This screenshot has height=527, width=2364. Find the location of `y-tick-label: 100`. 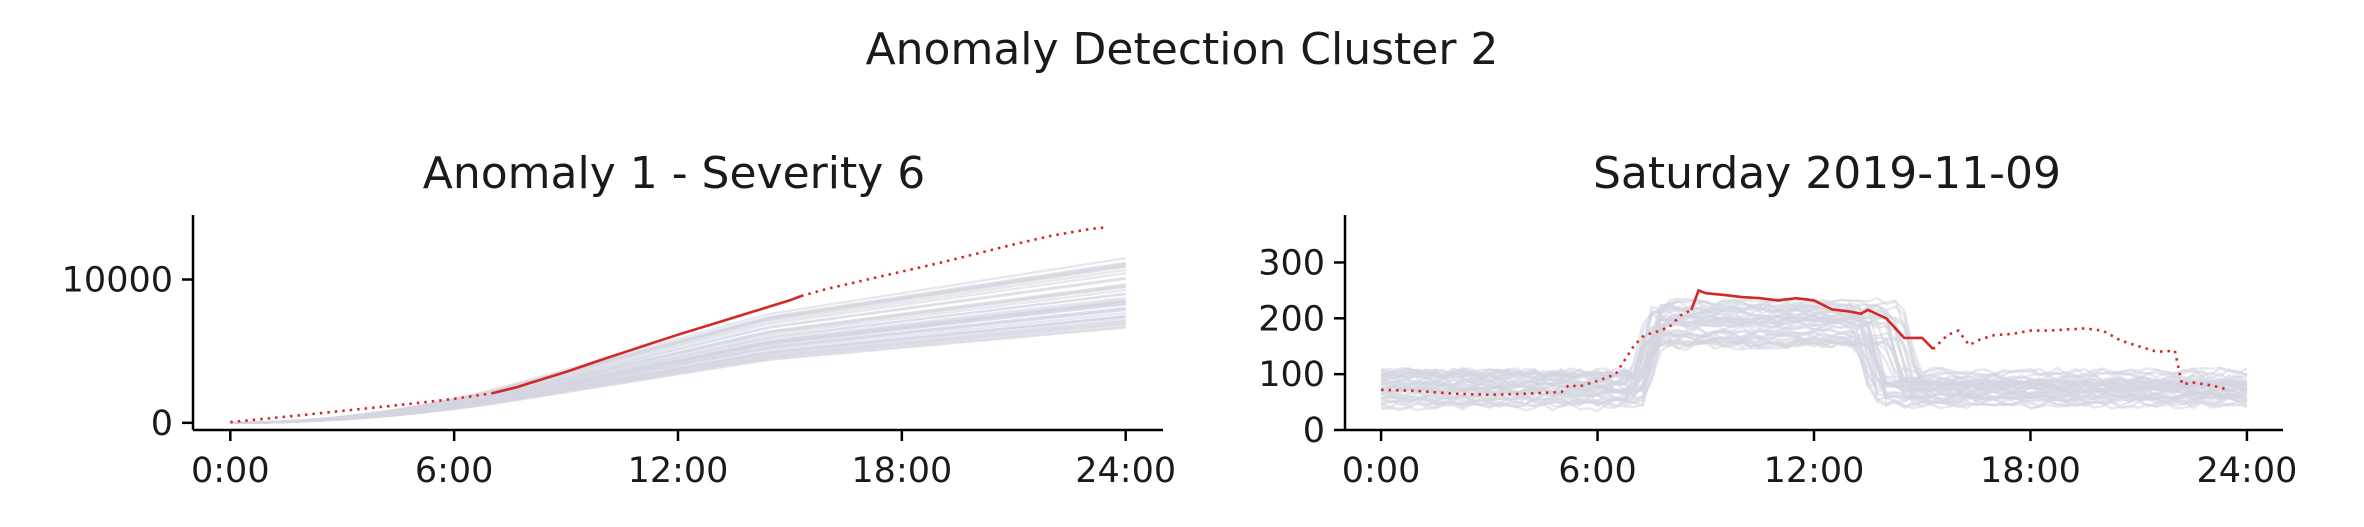

y-tick-label: 100 is located at coordinates (1291, 375).